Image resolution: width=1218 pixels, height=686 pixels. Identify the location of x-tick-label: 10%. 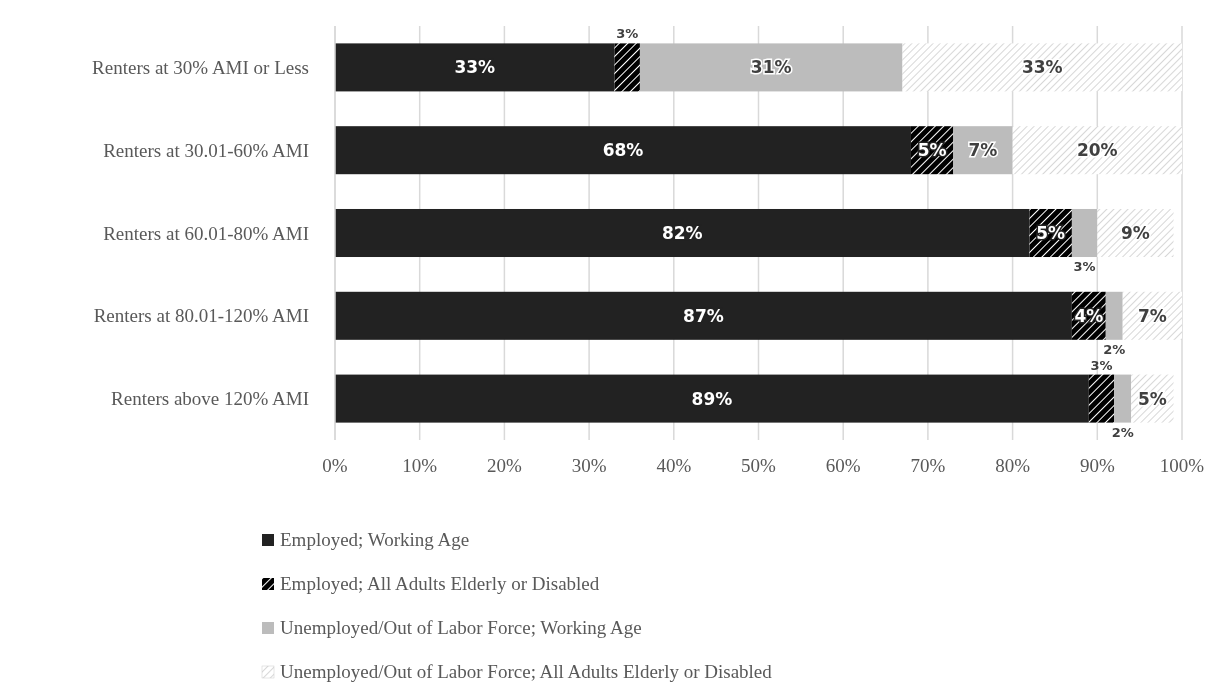
(420, 465).